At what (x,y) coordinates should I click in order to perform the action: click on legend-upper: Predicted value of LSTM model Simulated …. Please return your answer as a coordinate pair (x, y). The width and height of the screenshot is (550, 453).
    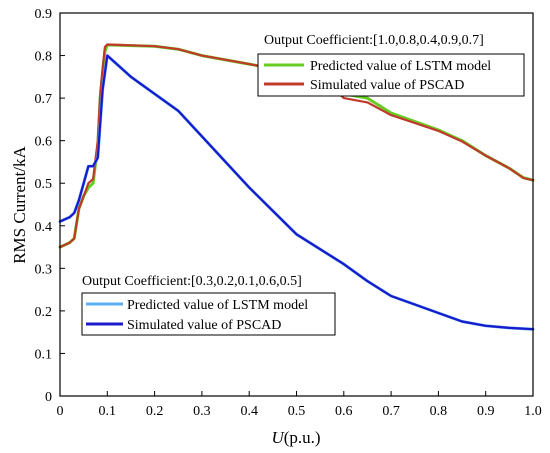
    Looking at the image, I should click on (391, 75).